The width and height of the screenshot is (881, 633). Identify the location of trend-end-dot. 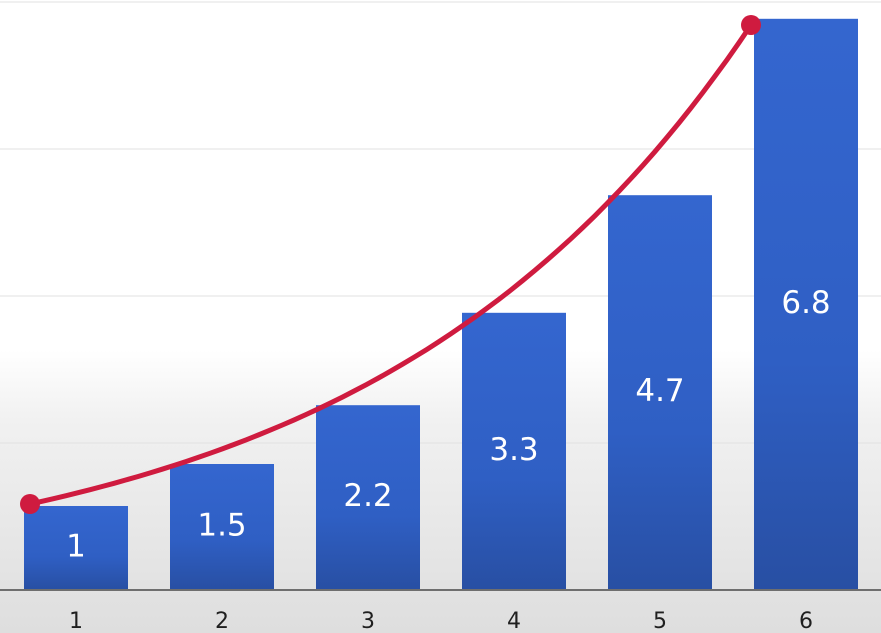
(751, 25).